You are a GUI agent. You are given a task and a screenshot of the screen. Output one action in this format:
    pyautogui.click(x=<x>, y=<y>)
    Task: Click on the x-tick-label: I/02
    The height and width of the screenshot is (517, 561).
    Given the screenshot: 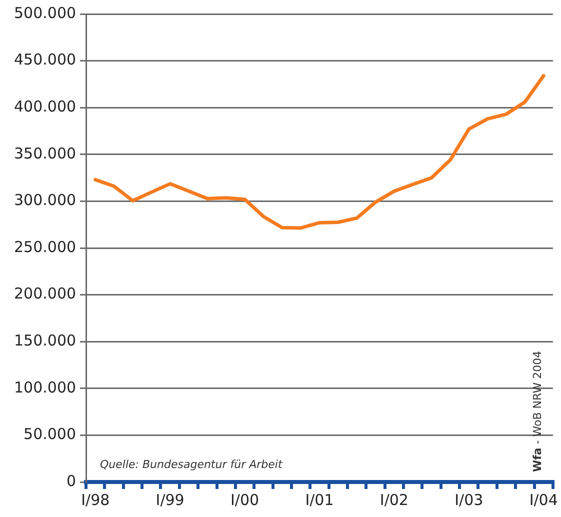 What is the action you would take?
    pyautogui.click(x=394, y=499)
    